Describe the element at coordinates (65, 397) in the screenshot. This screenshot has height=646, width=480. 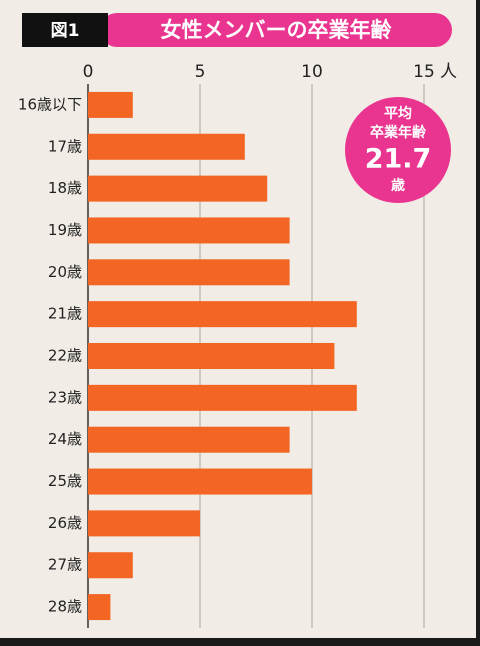
I see `y-tick-label: 23歳` at that location.